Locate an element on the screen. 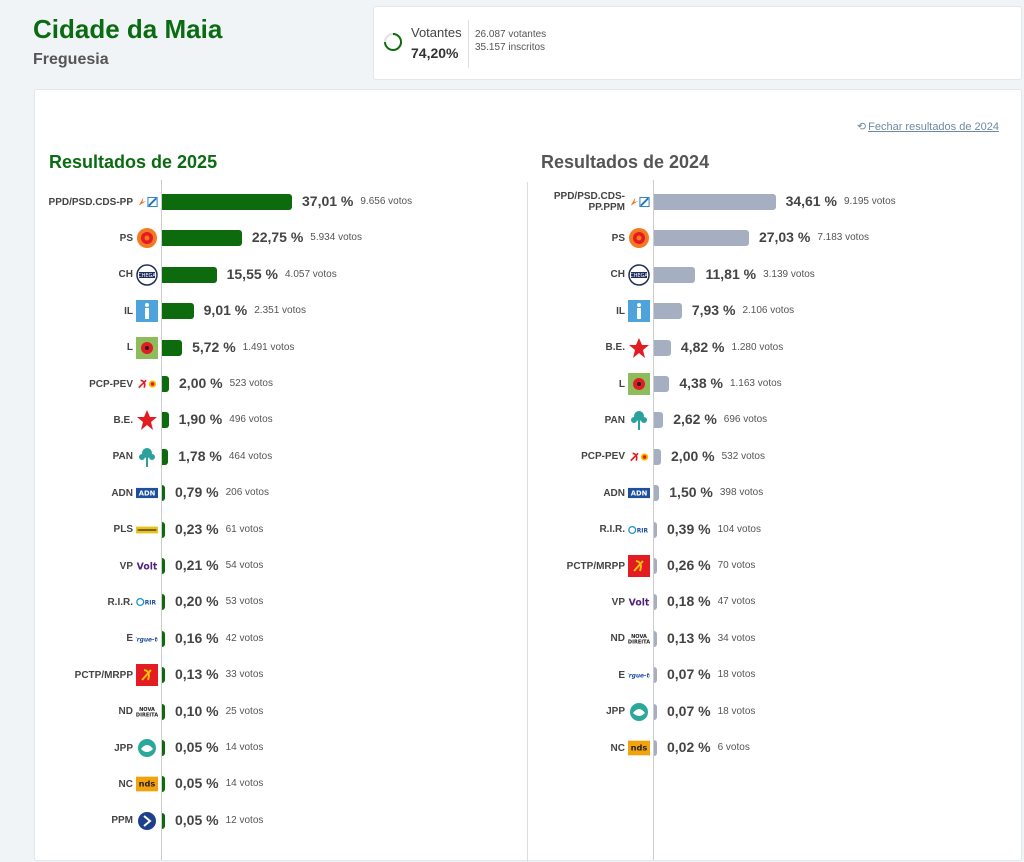 The width and height of the screenshot is (1024, 862). party-row: VP Volt 0,21 % 54 votos is located at coordinates (265, 566).